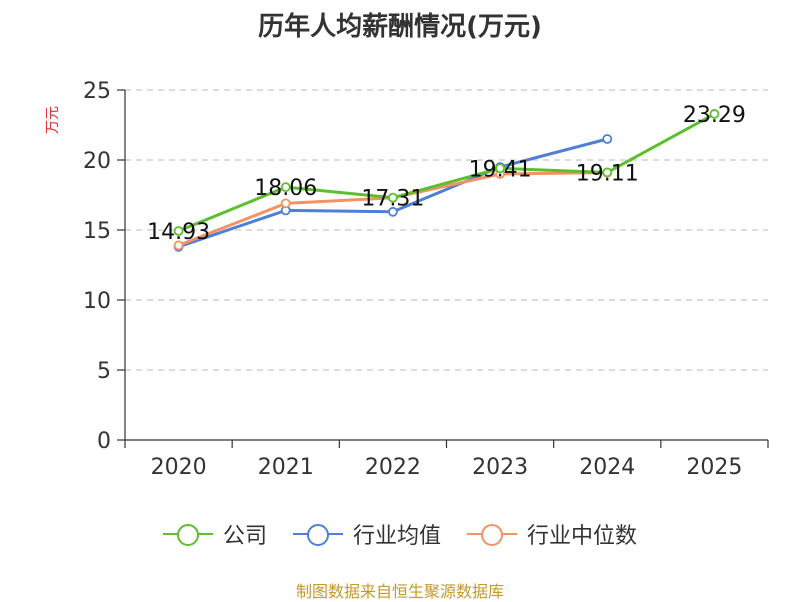 The width and height of the screenshot is (800, 602). Describe the element at coordinates (97, 301) in the screenshot. I see `y-tick-label: 10` at that location.